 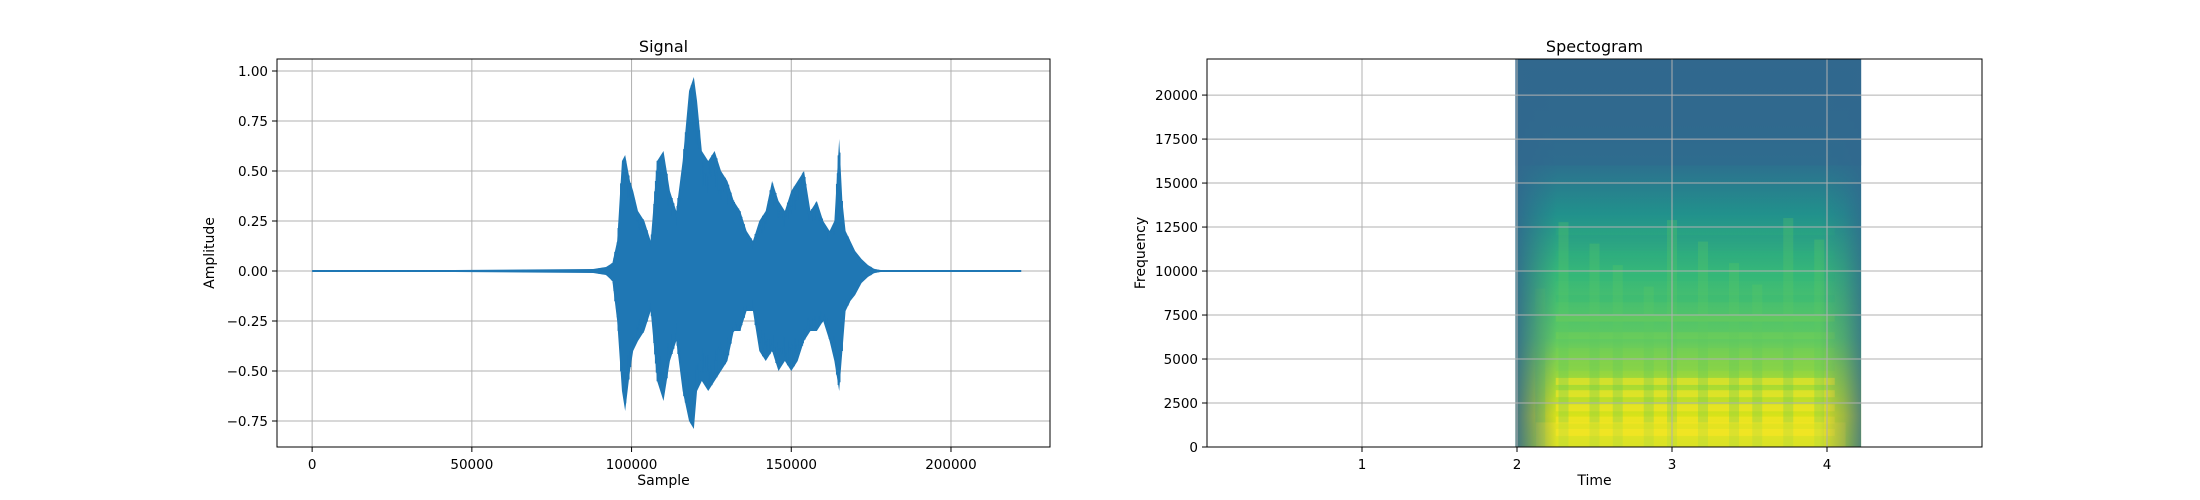 I want to click on spectrogram-y-tick-label: 7500, so click(x=1181, y=316).